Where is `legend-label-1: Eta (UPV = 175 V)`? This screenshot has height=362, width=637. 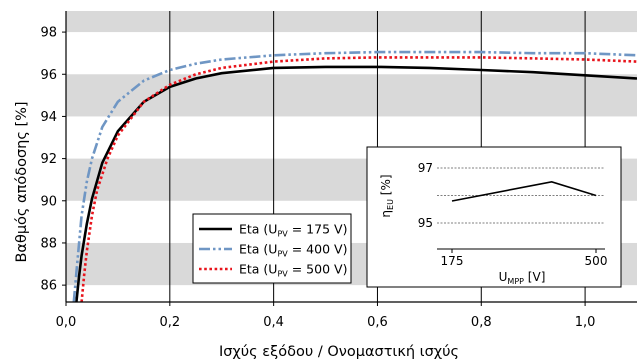 legend-label-1: Eta (UPV = 175 V) is located at coordinates (293, 230).